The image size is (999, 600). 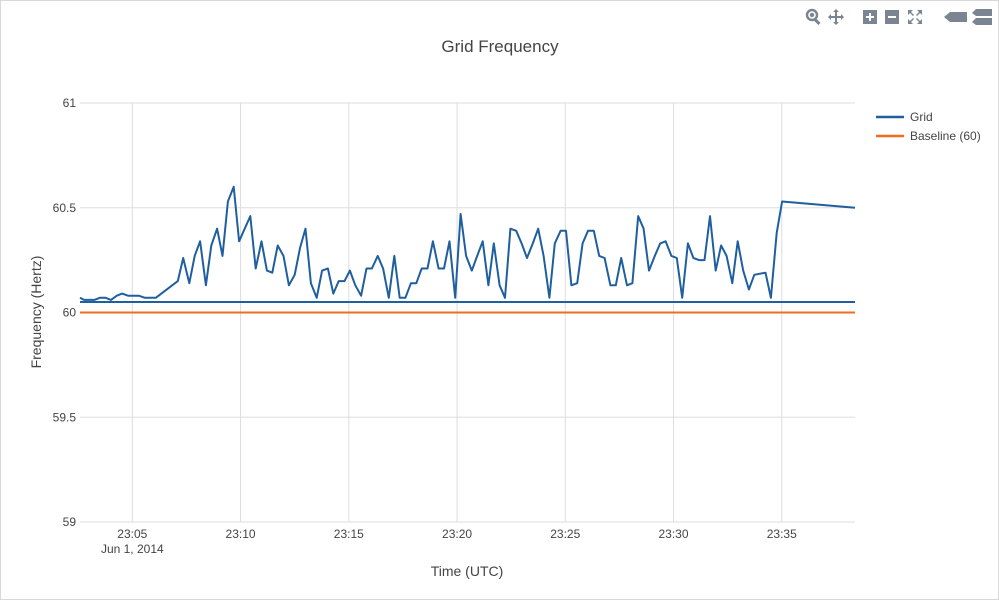 I want to click on y-tick-label: 61, so click(x=70, y=103).